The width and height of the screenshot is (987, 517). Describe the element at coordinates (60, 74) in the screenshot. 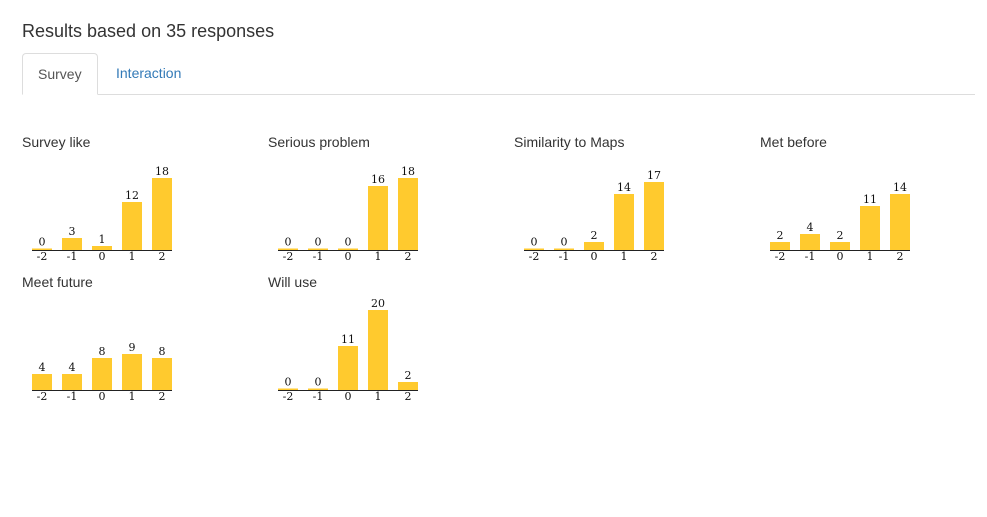

I see `tab-survey: Survey` at that location.